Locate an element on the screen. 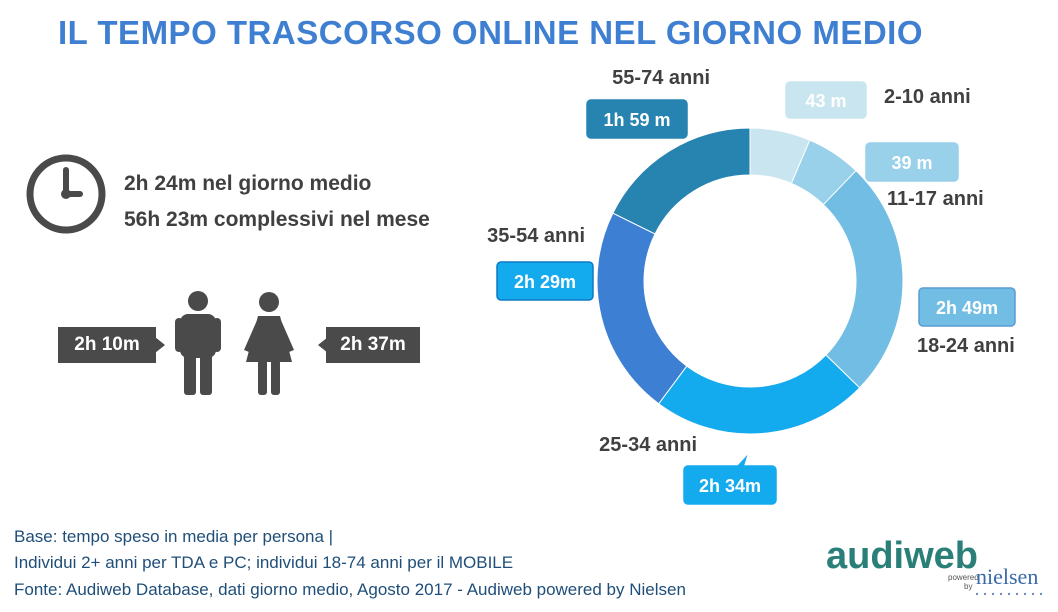 The image size is (1058, 612). data-label: 1h 59 m is located at coordinates (636, 120).